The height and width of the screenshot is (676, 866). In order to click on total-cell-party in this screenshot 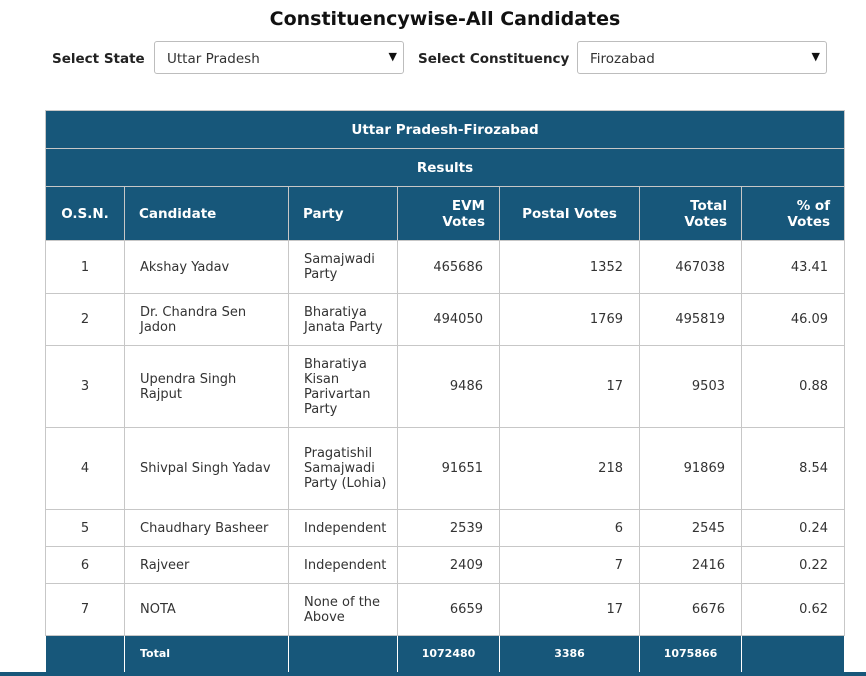, I will do `click(343, 653)`.